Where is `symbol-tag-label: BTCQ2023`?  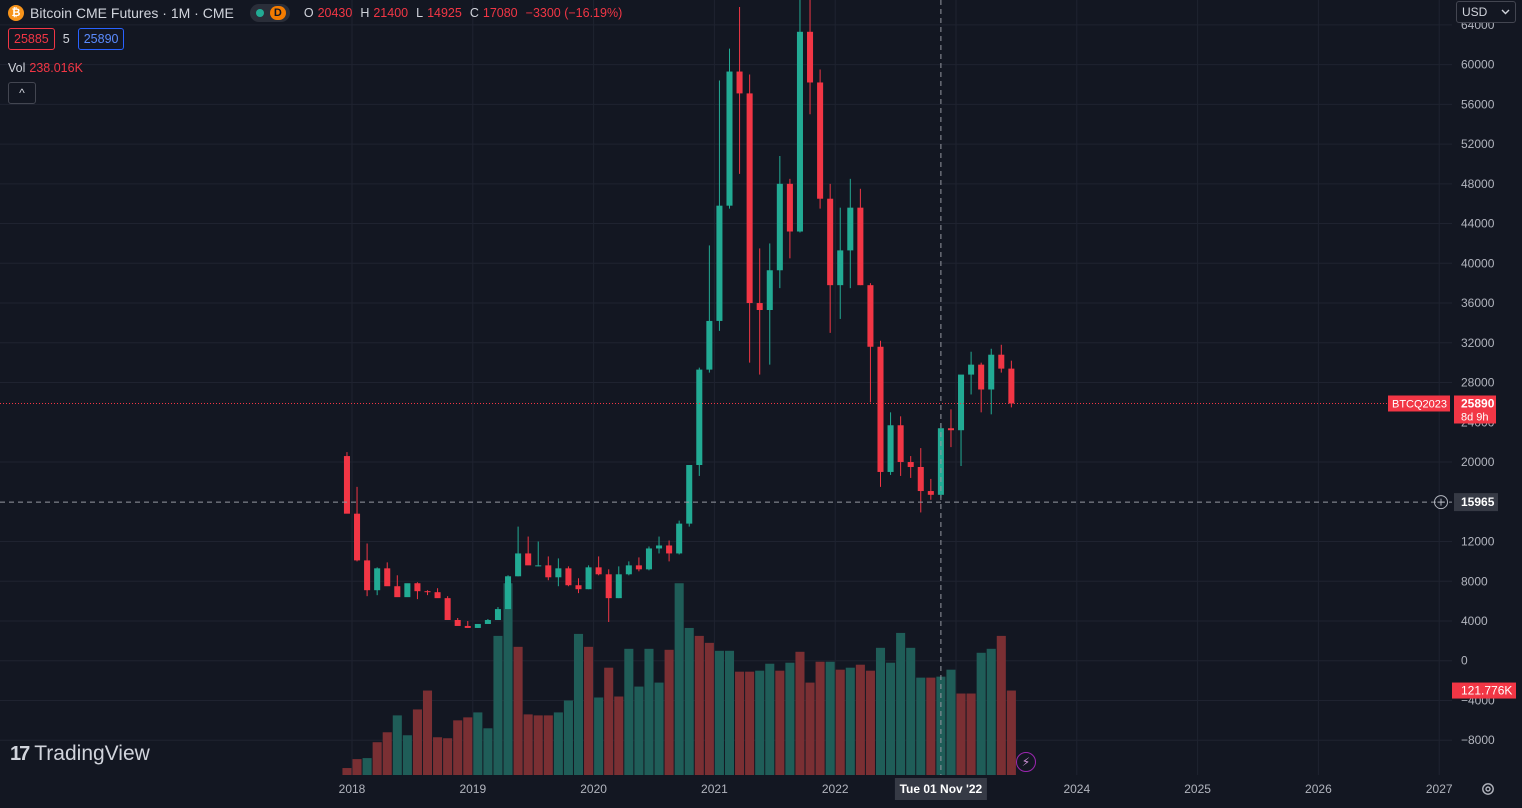 symbol-tag-label: BTCQ2023 is located at coordinates (1419, 404).